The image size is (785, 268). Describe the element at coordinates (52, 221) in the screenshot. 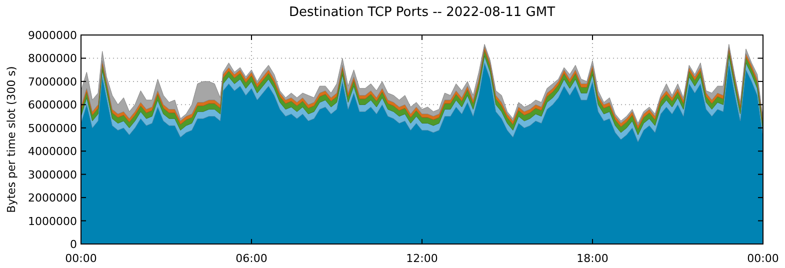

I see `y-tick-label: 1000000` at that location.